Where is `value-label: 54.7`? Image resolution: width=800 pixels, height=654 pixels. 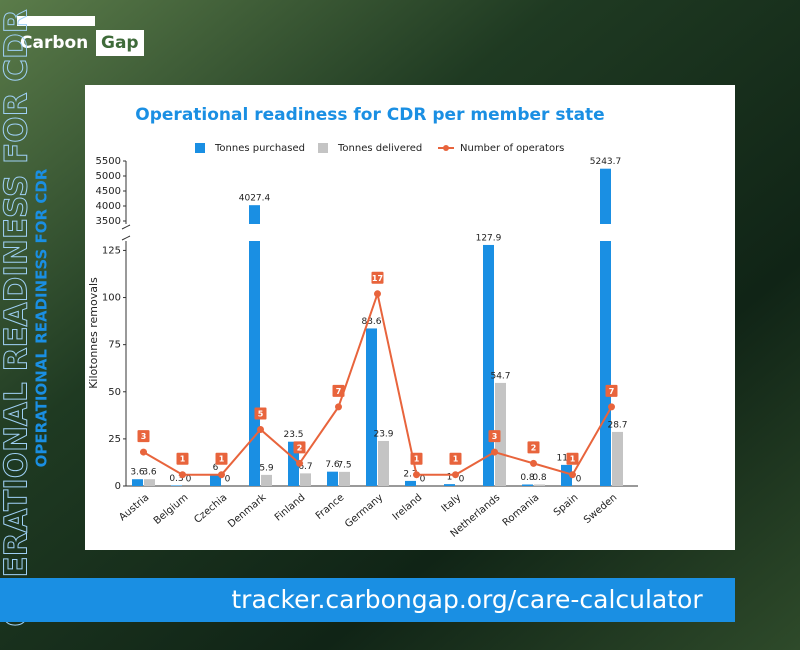 value-label: 54.7 is located at coordinates (500, 376).